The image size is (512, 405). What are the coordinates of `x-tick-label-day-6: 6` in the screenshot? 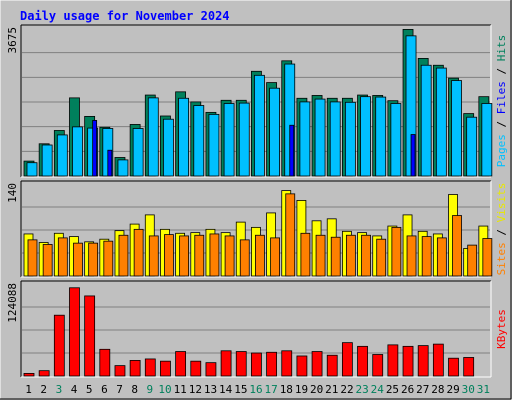 It's located at (104, 389).